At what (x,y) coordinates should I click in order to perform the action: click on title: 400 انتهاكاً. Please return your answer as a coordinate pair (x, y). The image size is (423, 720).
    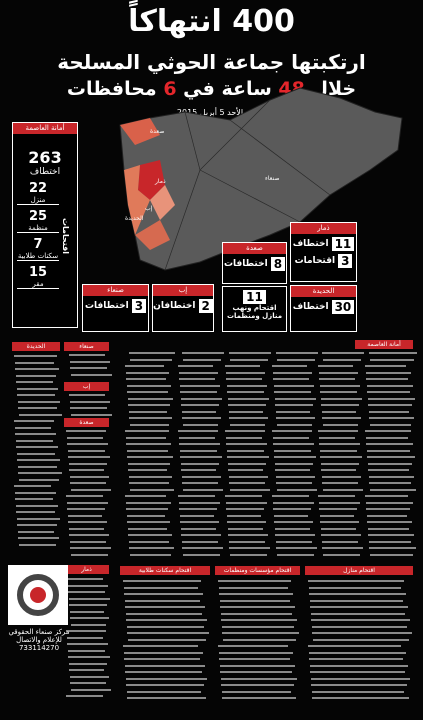
    Looking at the image, I should click on (211, 21).